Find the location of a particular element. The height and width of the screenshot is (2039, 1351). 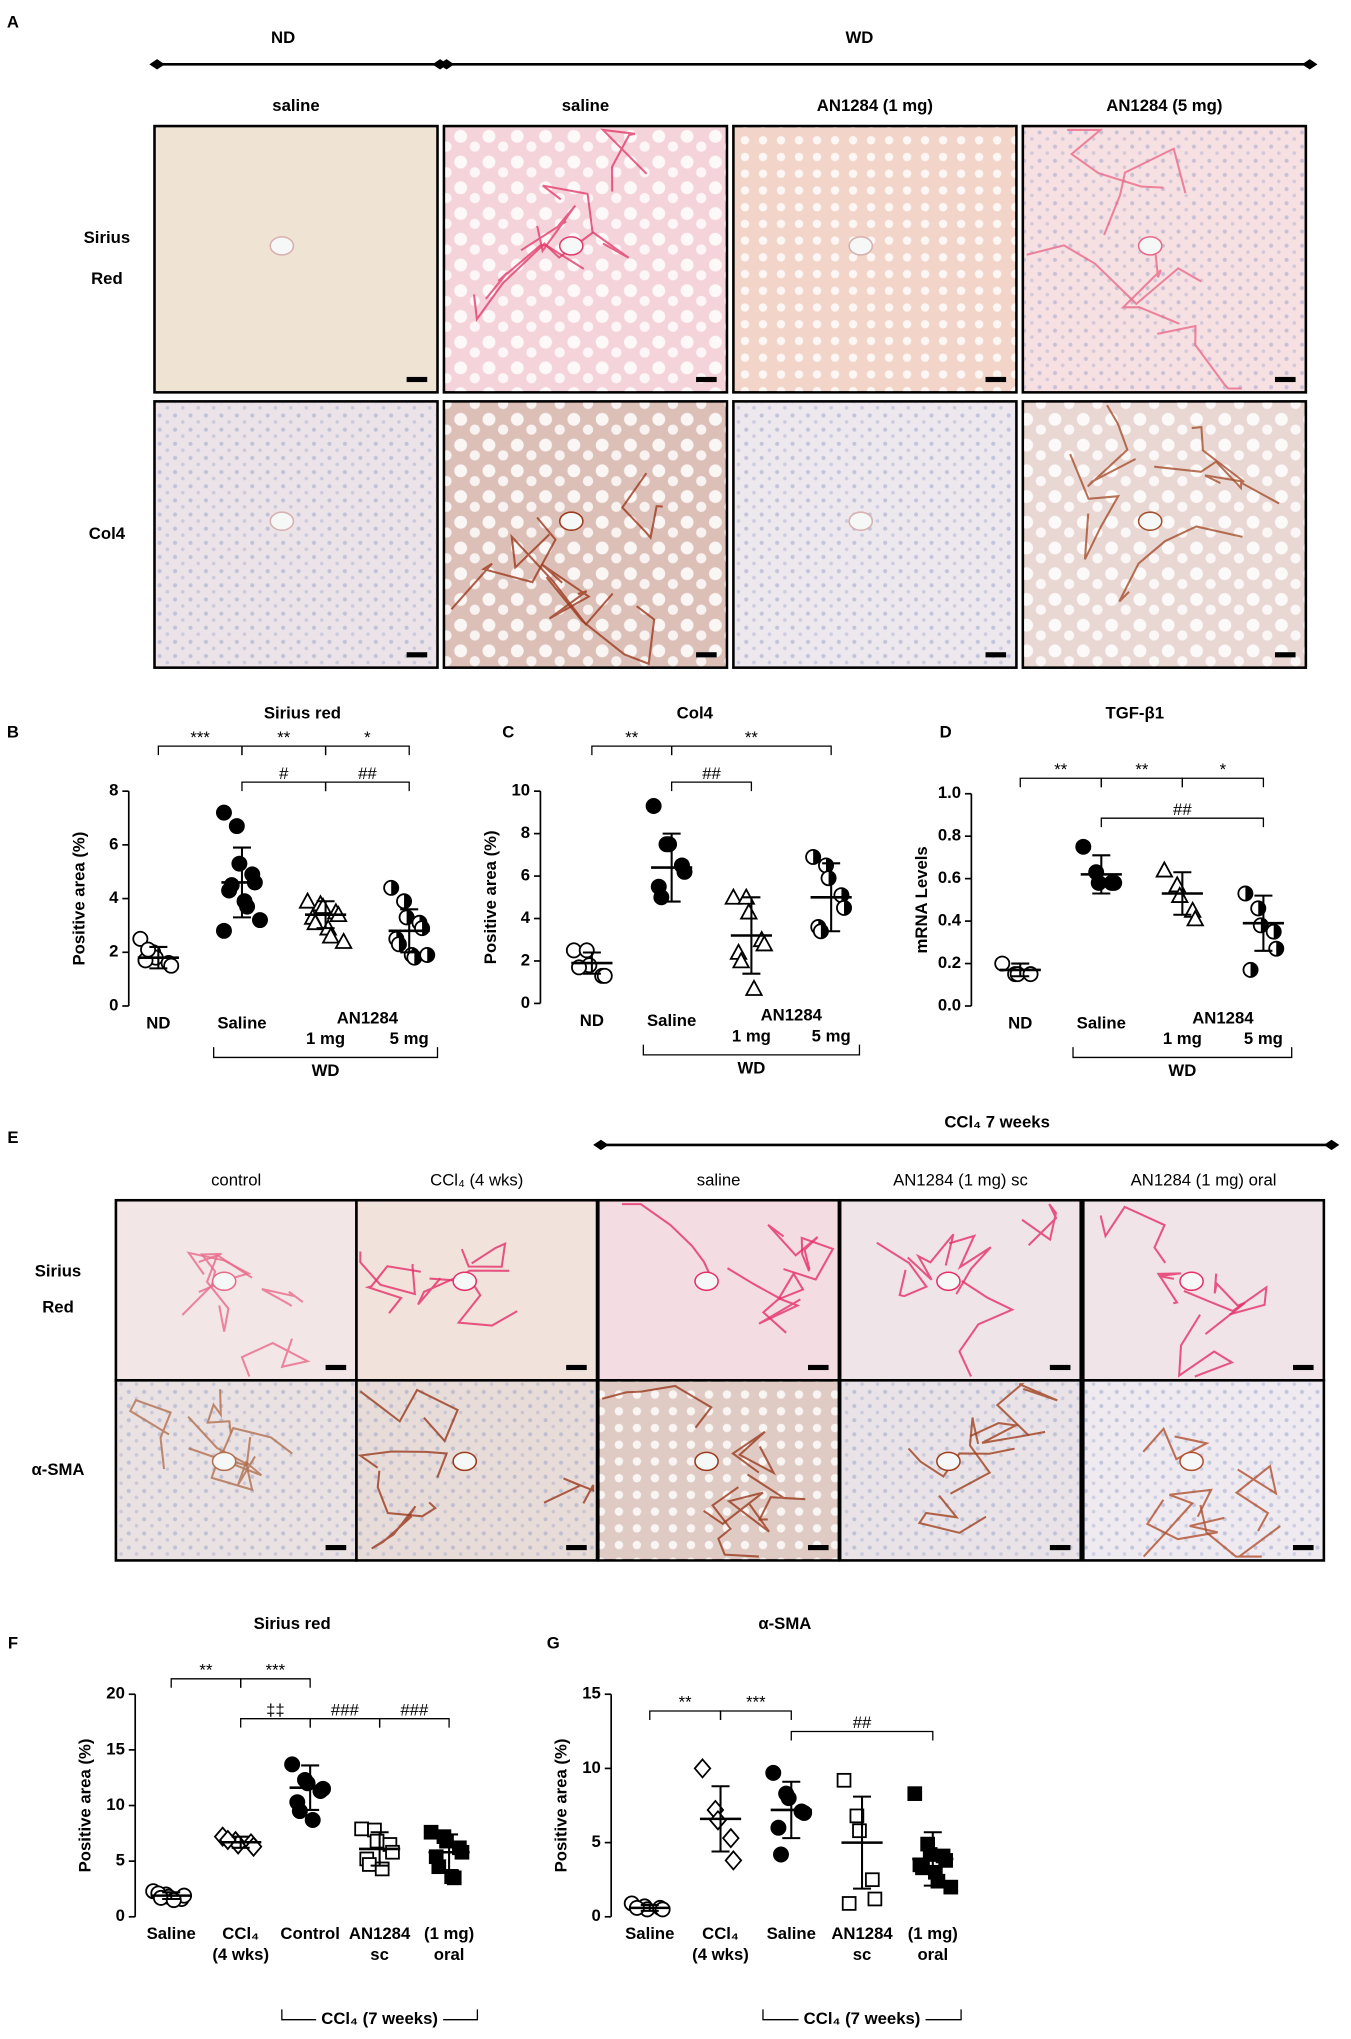

panel-letter: F is located at coordinates (13, 1642).